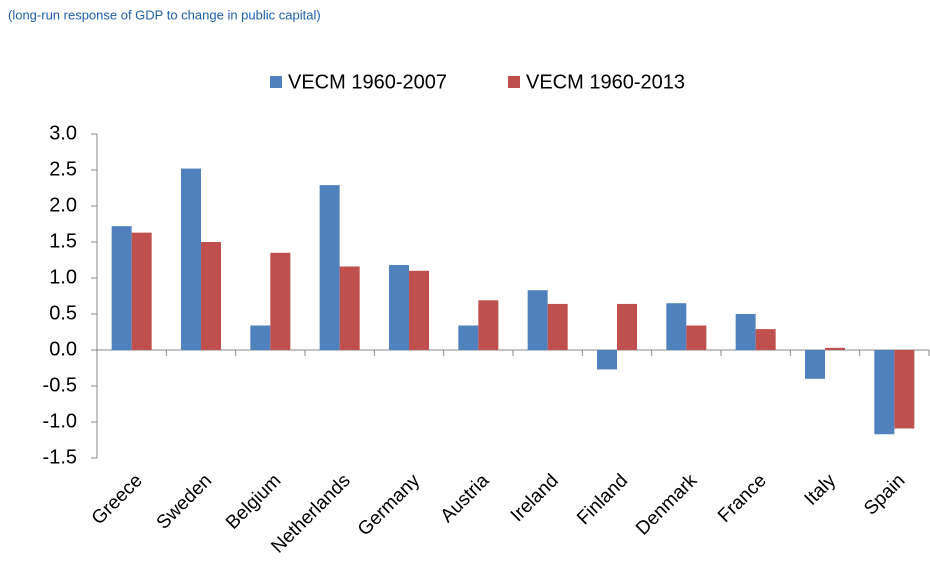 This screenshot has height=585, width=930. I want to click on legend-label: VECM 1960-2013, so click(605, 82).